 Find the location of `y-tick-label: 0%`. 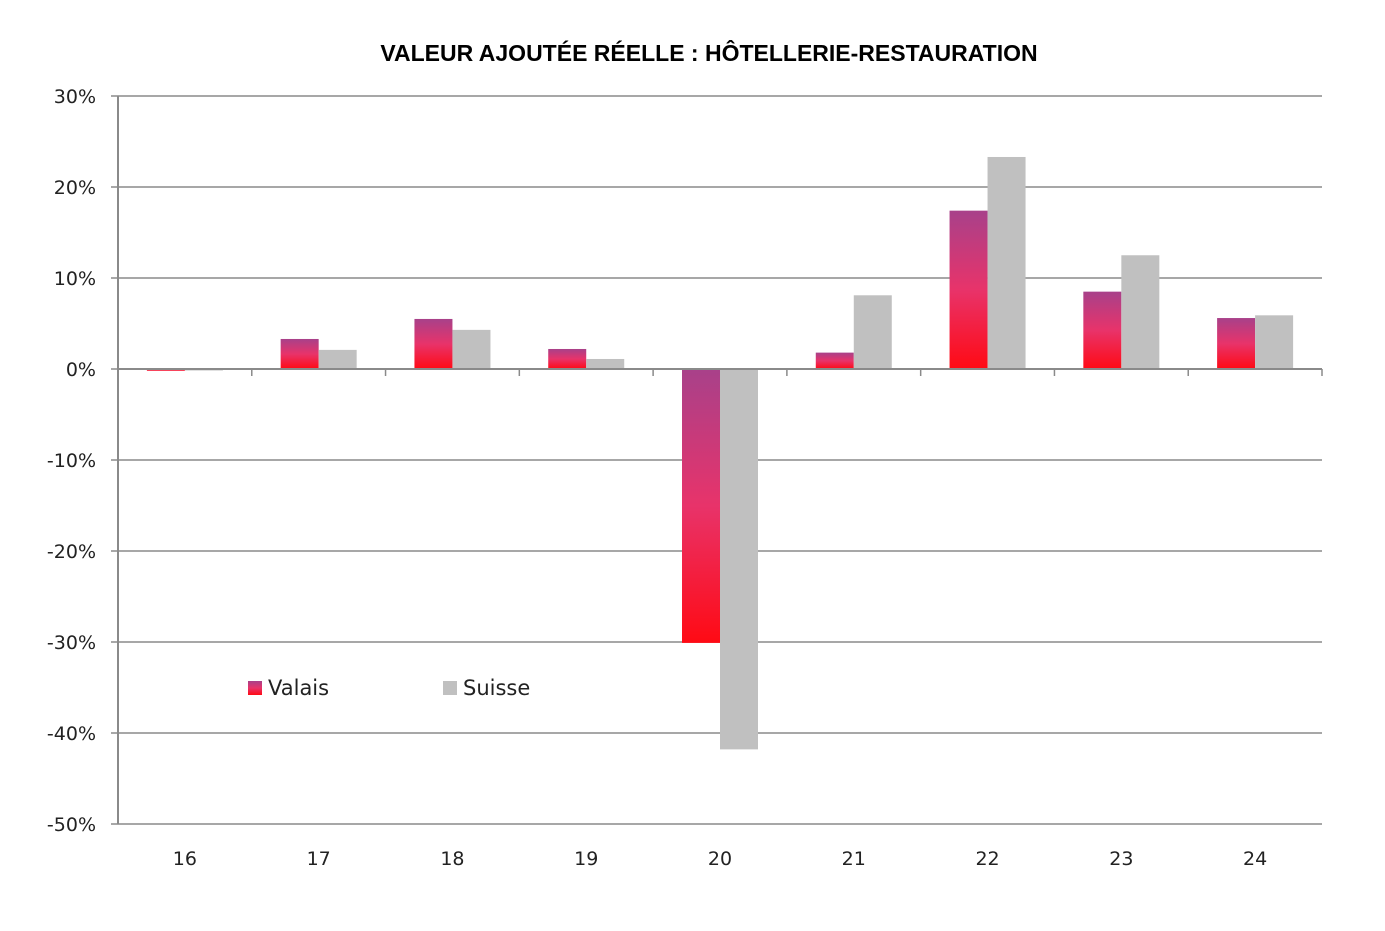

y-tick-label: 0% is located at coordinates (81, 370).